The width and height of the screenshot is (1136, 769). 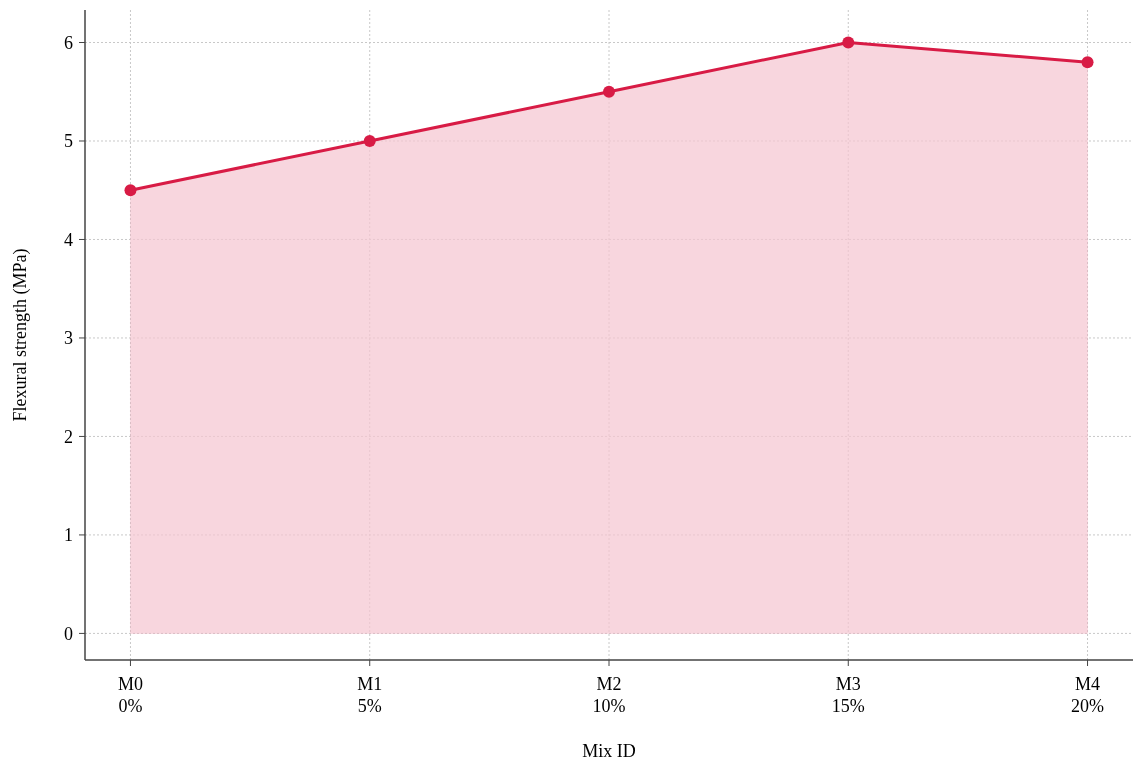 What do you see at coordinates (609, 751) in the screenshot?
I see `x-axis-title: Mix ID` at bounding box center [609, 751].